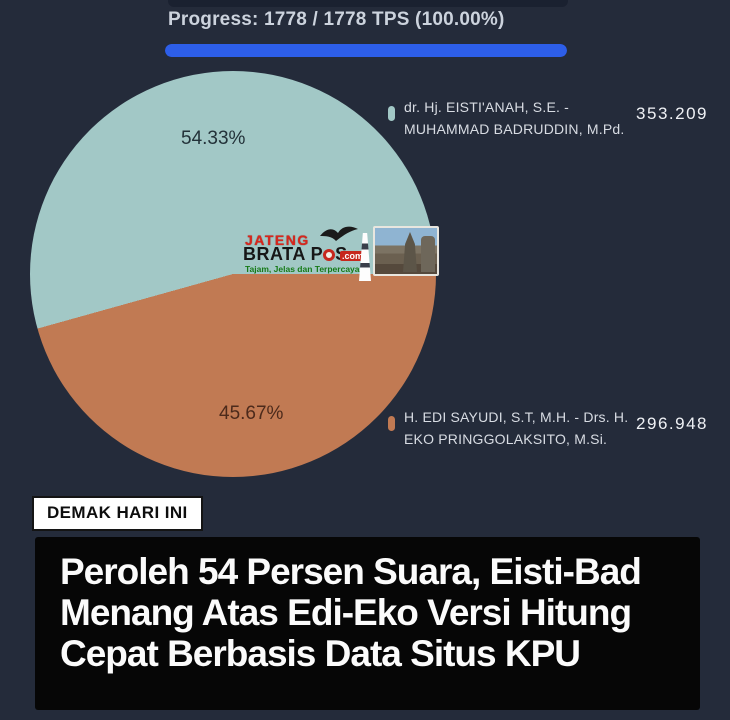 The image size is (730, 720). Describe the element at coordinates (213, 138) in the screenshot. I see `pie-slice-label-1: 54.33%` at that location.